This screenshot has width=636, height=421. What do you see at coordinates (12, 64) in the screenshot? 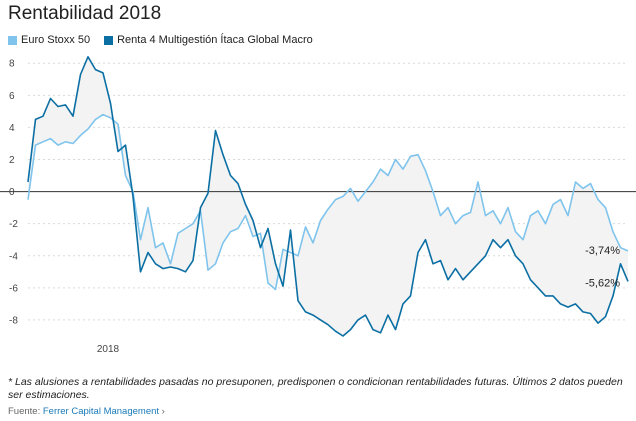
I see `y-tick-label: 8` at bounding box center [12, 64].